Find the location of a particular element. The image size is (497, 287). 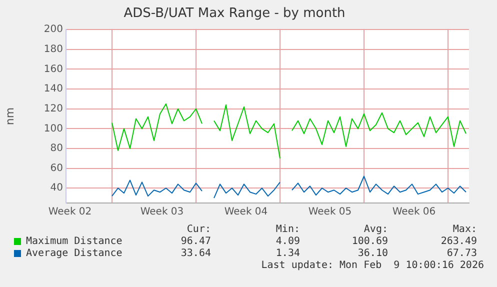

text: Last update: Mon Feb 9 10:00:16 2026 is located at coordinates (372, 265).